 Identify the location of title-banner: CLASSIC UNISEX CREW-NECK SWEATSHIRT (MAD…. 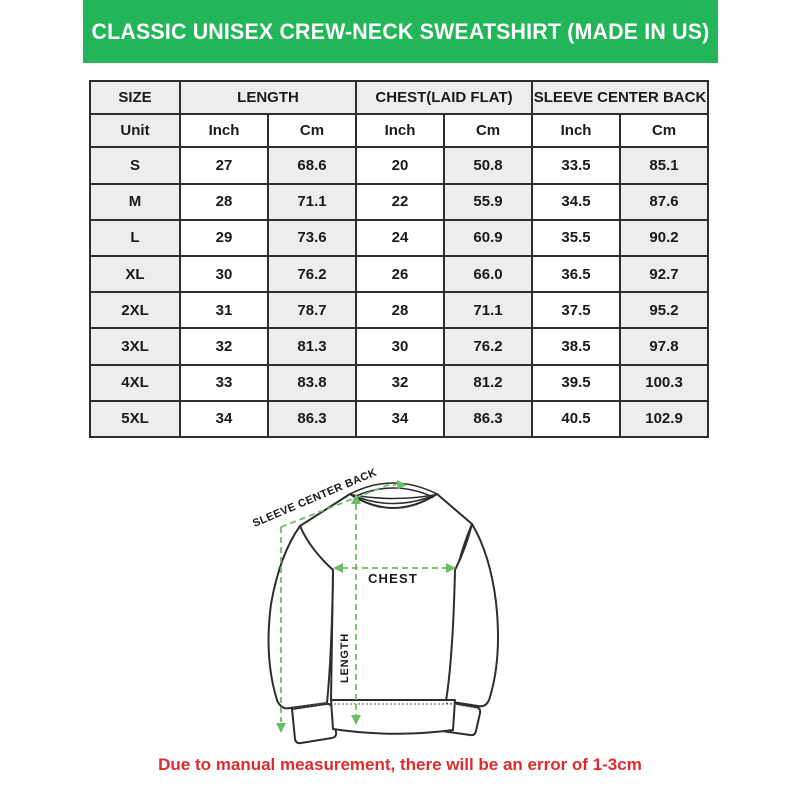
(400, 31).